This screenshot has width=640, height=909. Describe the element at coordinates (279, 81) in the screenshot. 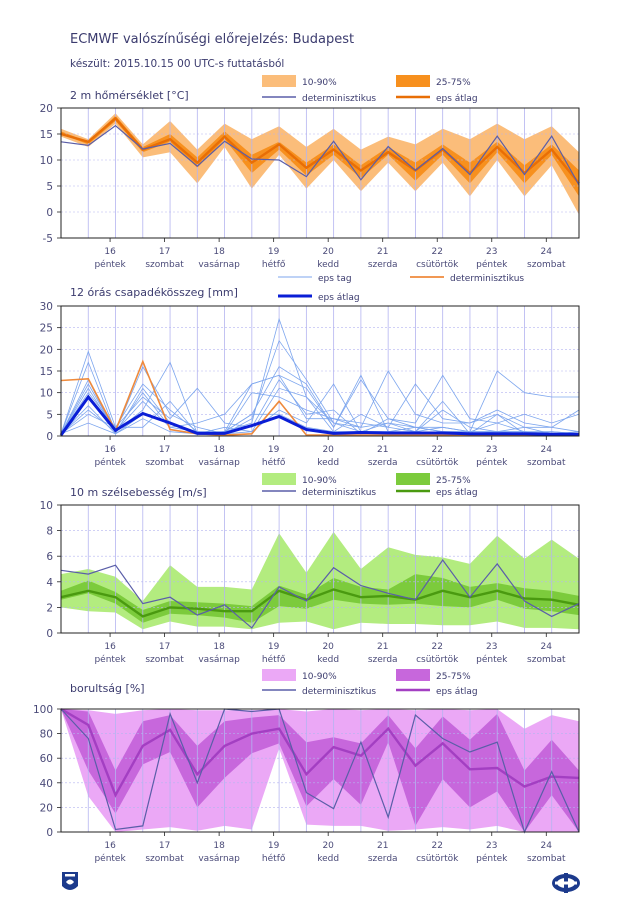

I see `legend-temp-outer-swatch` at that location.